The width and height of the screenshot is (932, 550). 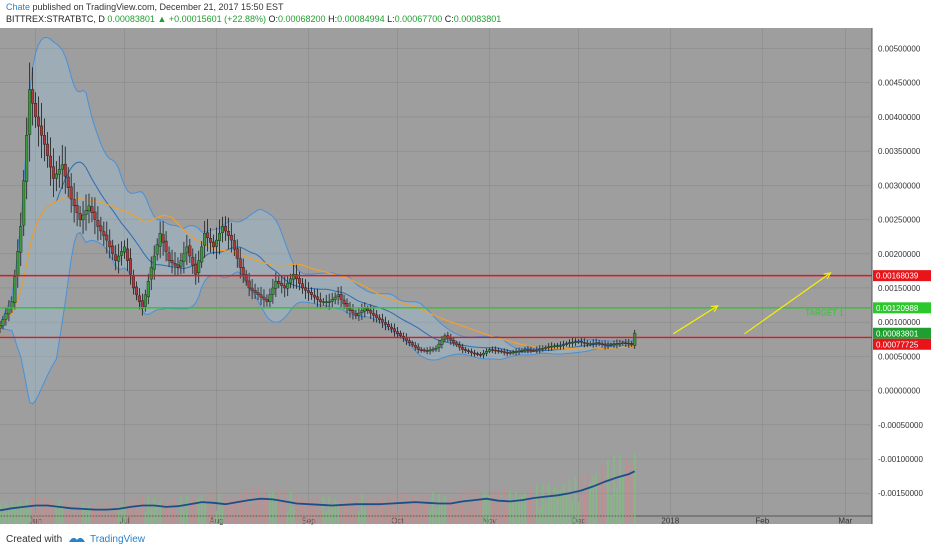 I want to click on y-tick-label: -0.00150000, so click(x=900, y=493).